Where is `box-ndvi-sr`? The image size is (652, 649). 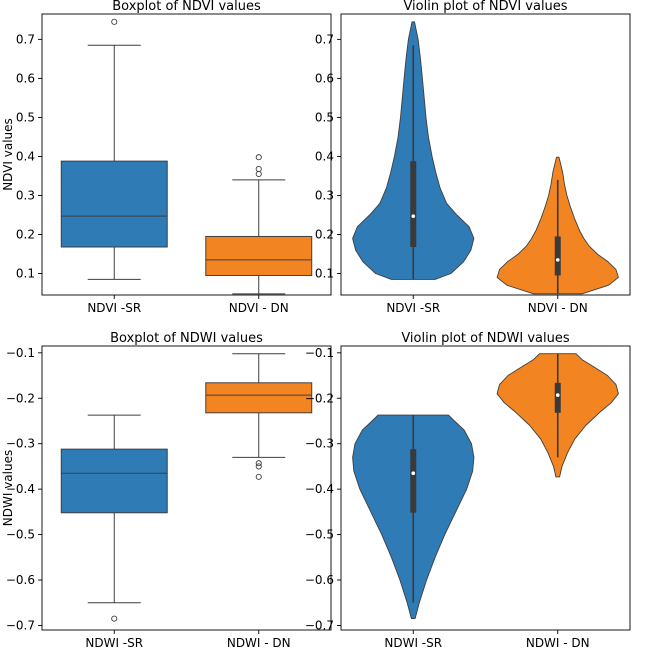
box-ndvi-sr is located at coordinates (114, 149).